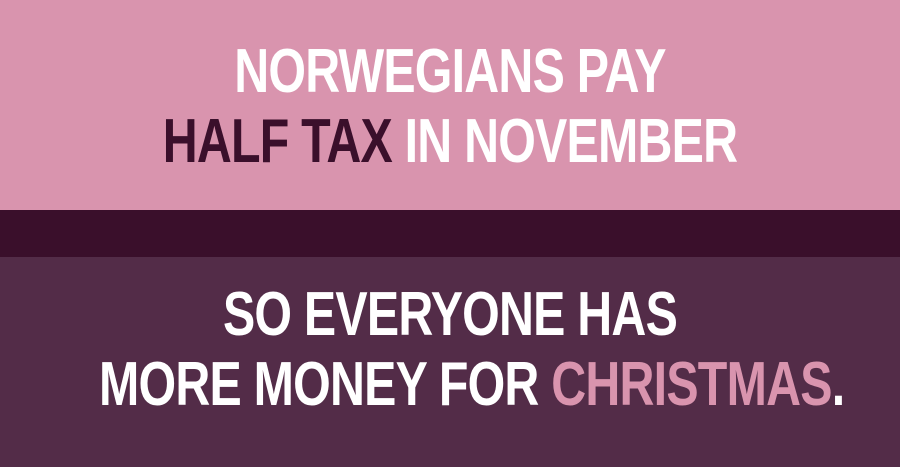  Describe the element at coordinates (277, 141) in the screenshot. I see `half-tax-emphasis: HALF TAX` at that location.